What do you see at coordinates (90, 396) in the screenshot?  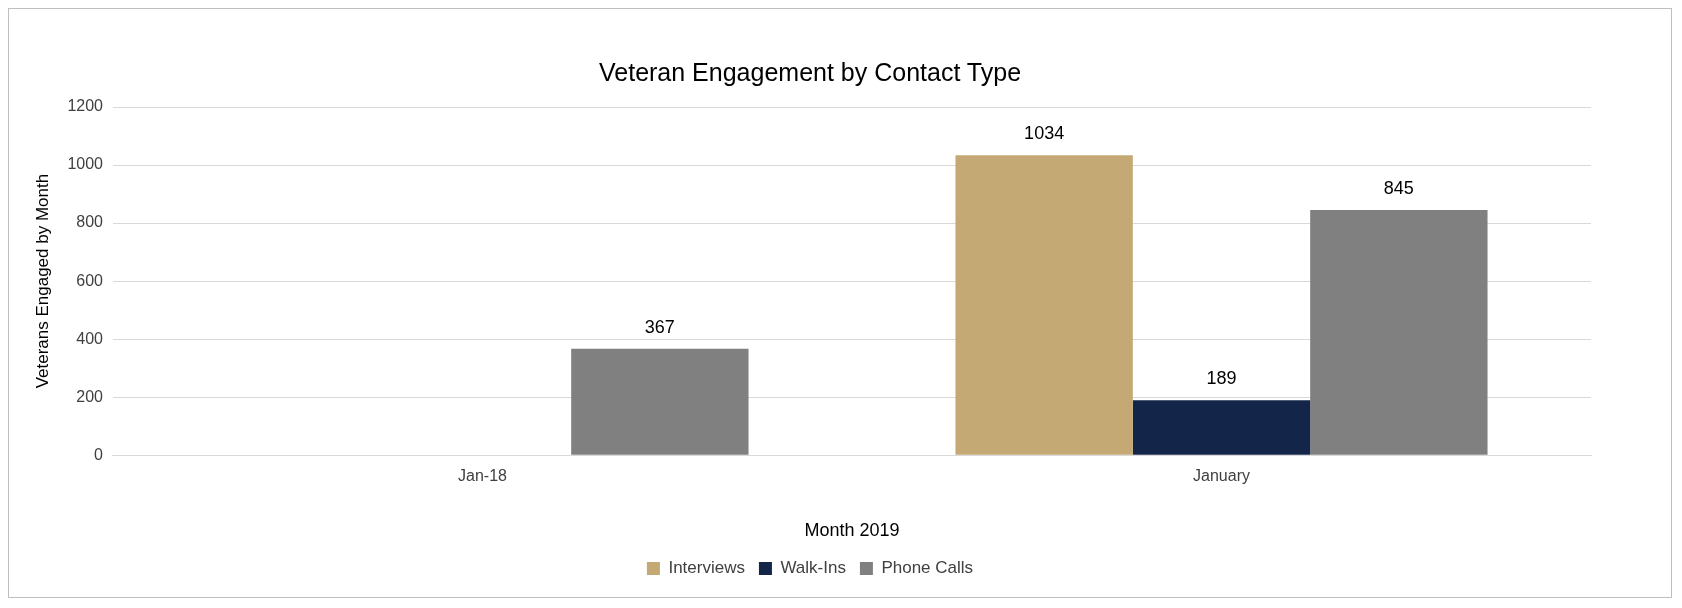 I see `y-tick-label: 200` at bounding box center [90, 396].